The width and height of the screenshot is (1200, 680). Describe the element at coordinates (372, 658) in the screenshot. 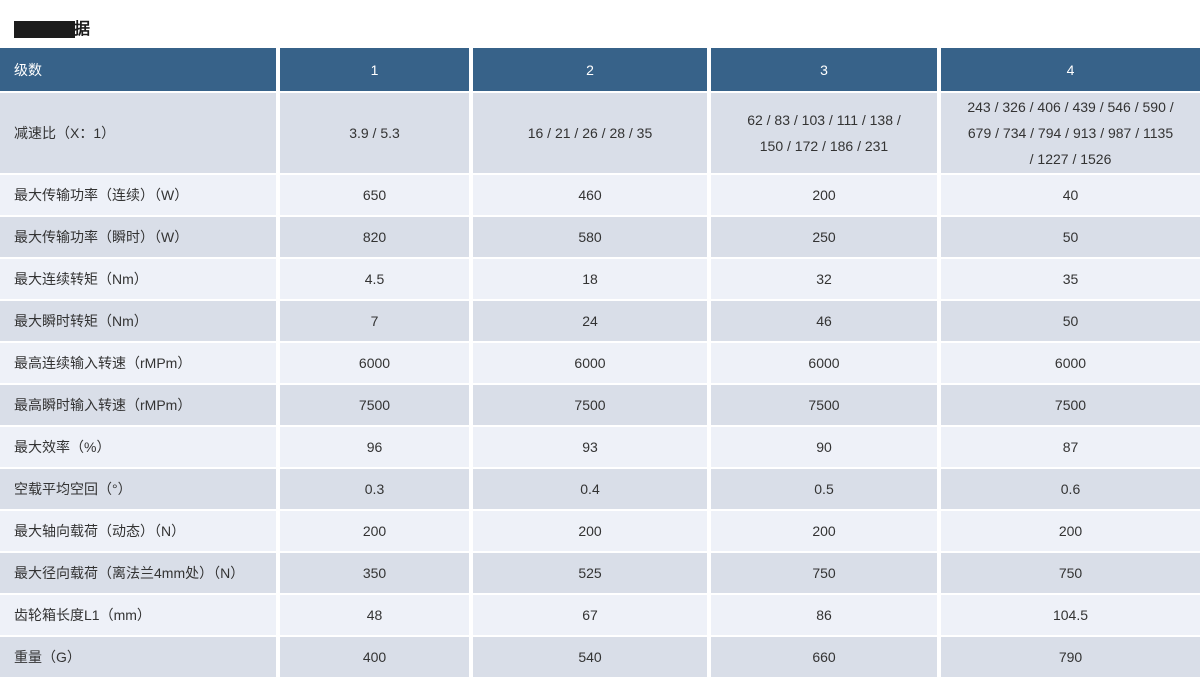

I see `row-value: 400` at that location.